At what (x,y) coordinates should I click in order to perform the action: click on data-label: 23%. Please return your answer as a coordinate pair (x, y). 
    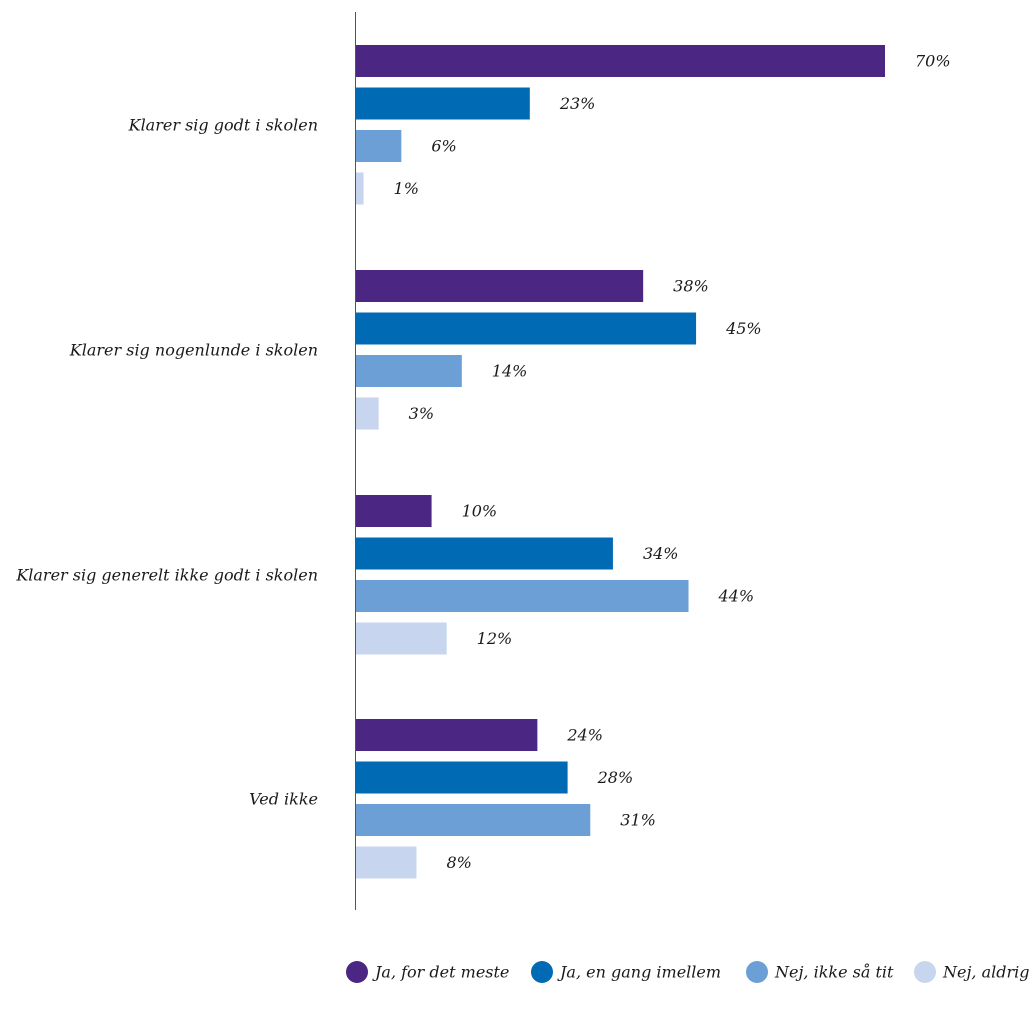
    Looking at the image, I should click on (577, 103).